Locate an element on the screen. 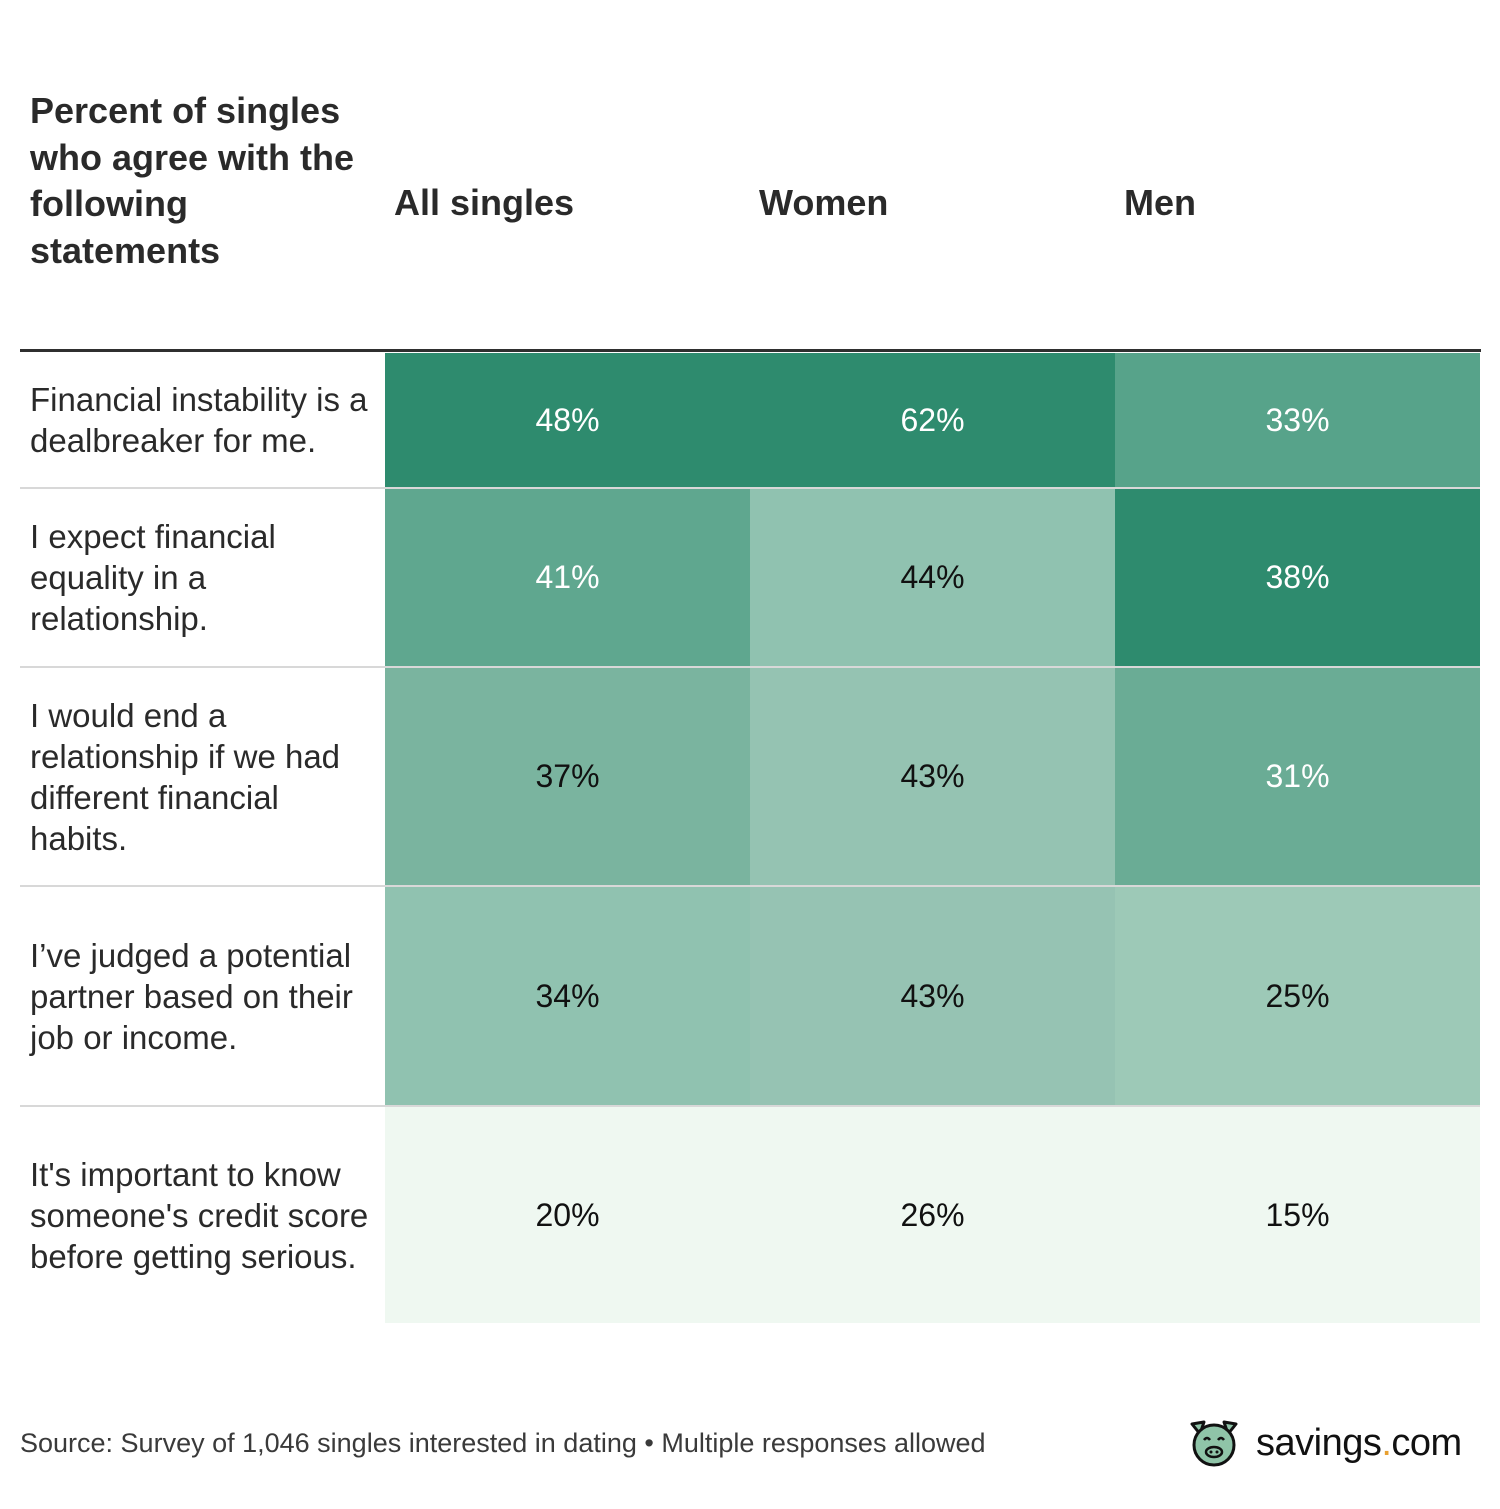 Image resolution: width=1500 pixels, height=1509 pixels. column-header-men: Men is located at coordinates (1160, 202).